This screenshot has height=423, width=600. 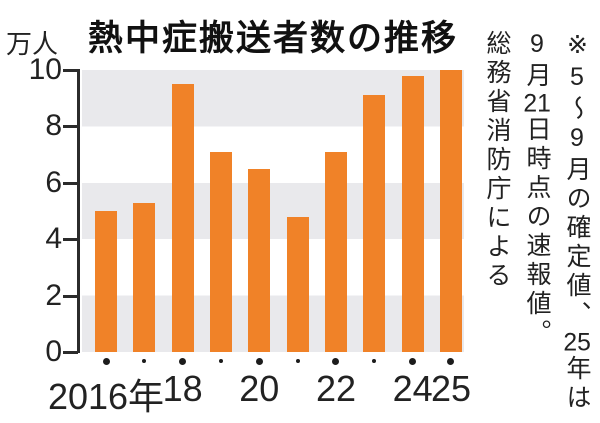 I want to click on x-tick-dot-2023, so click(x=374, y=361).